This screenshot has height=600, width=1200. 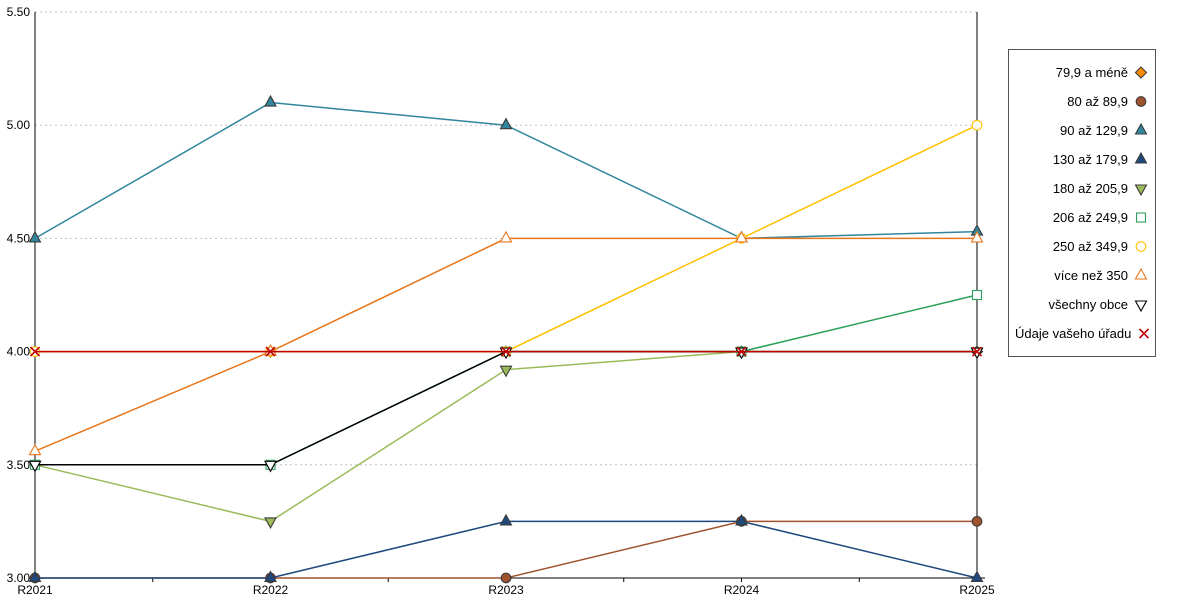 I want to click on y-tick-label: 5.50, so click(x=19, y=12).